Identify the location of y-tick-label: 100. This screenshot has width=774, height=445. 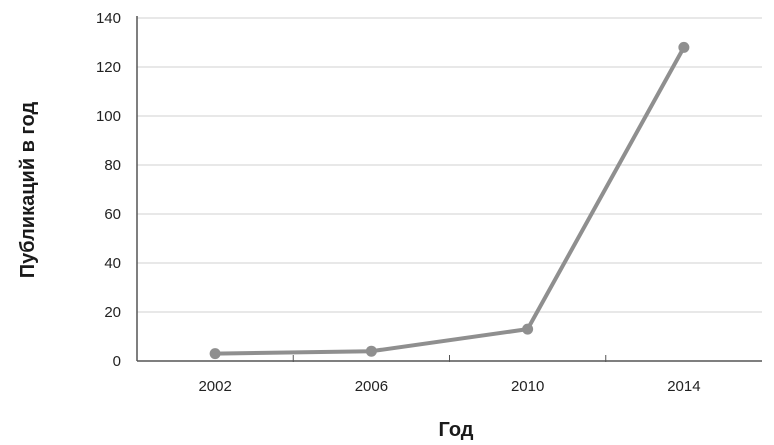
(108, 116).